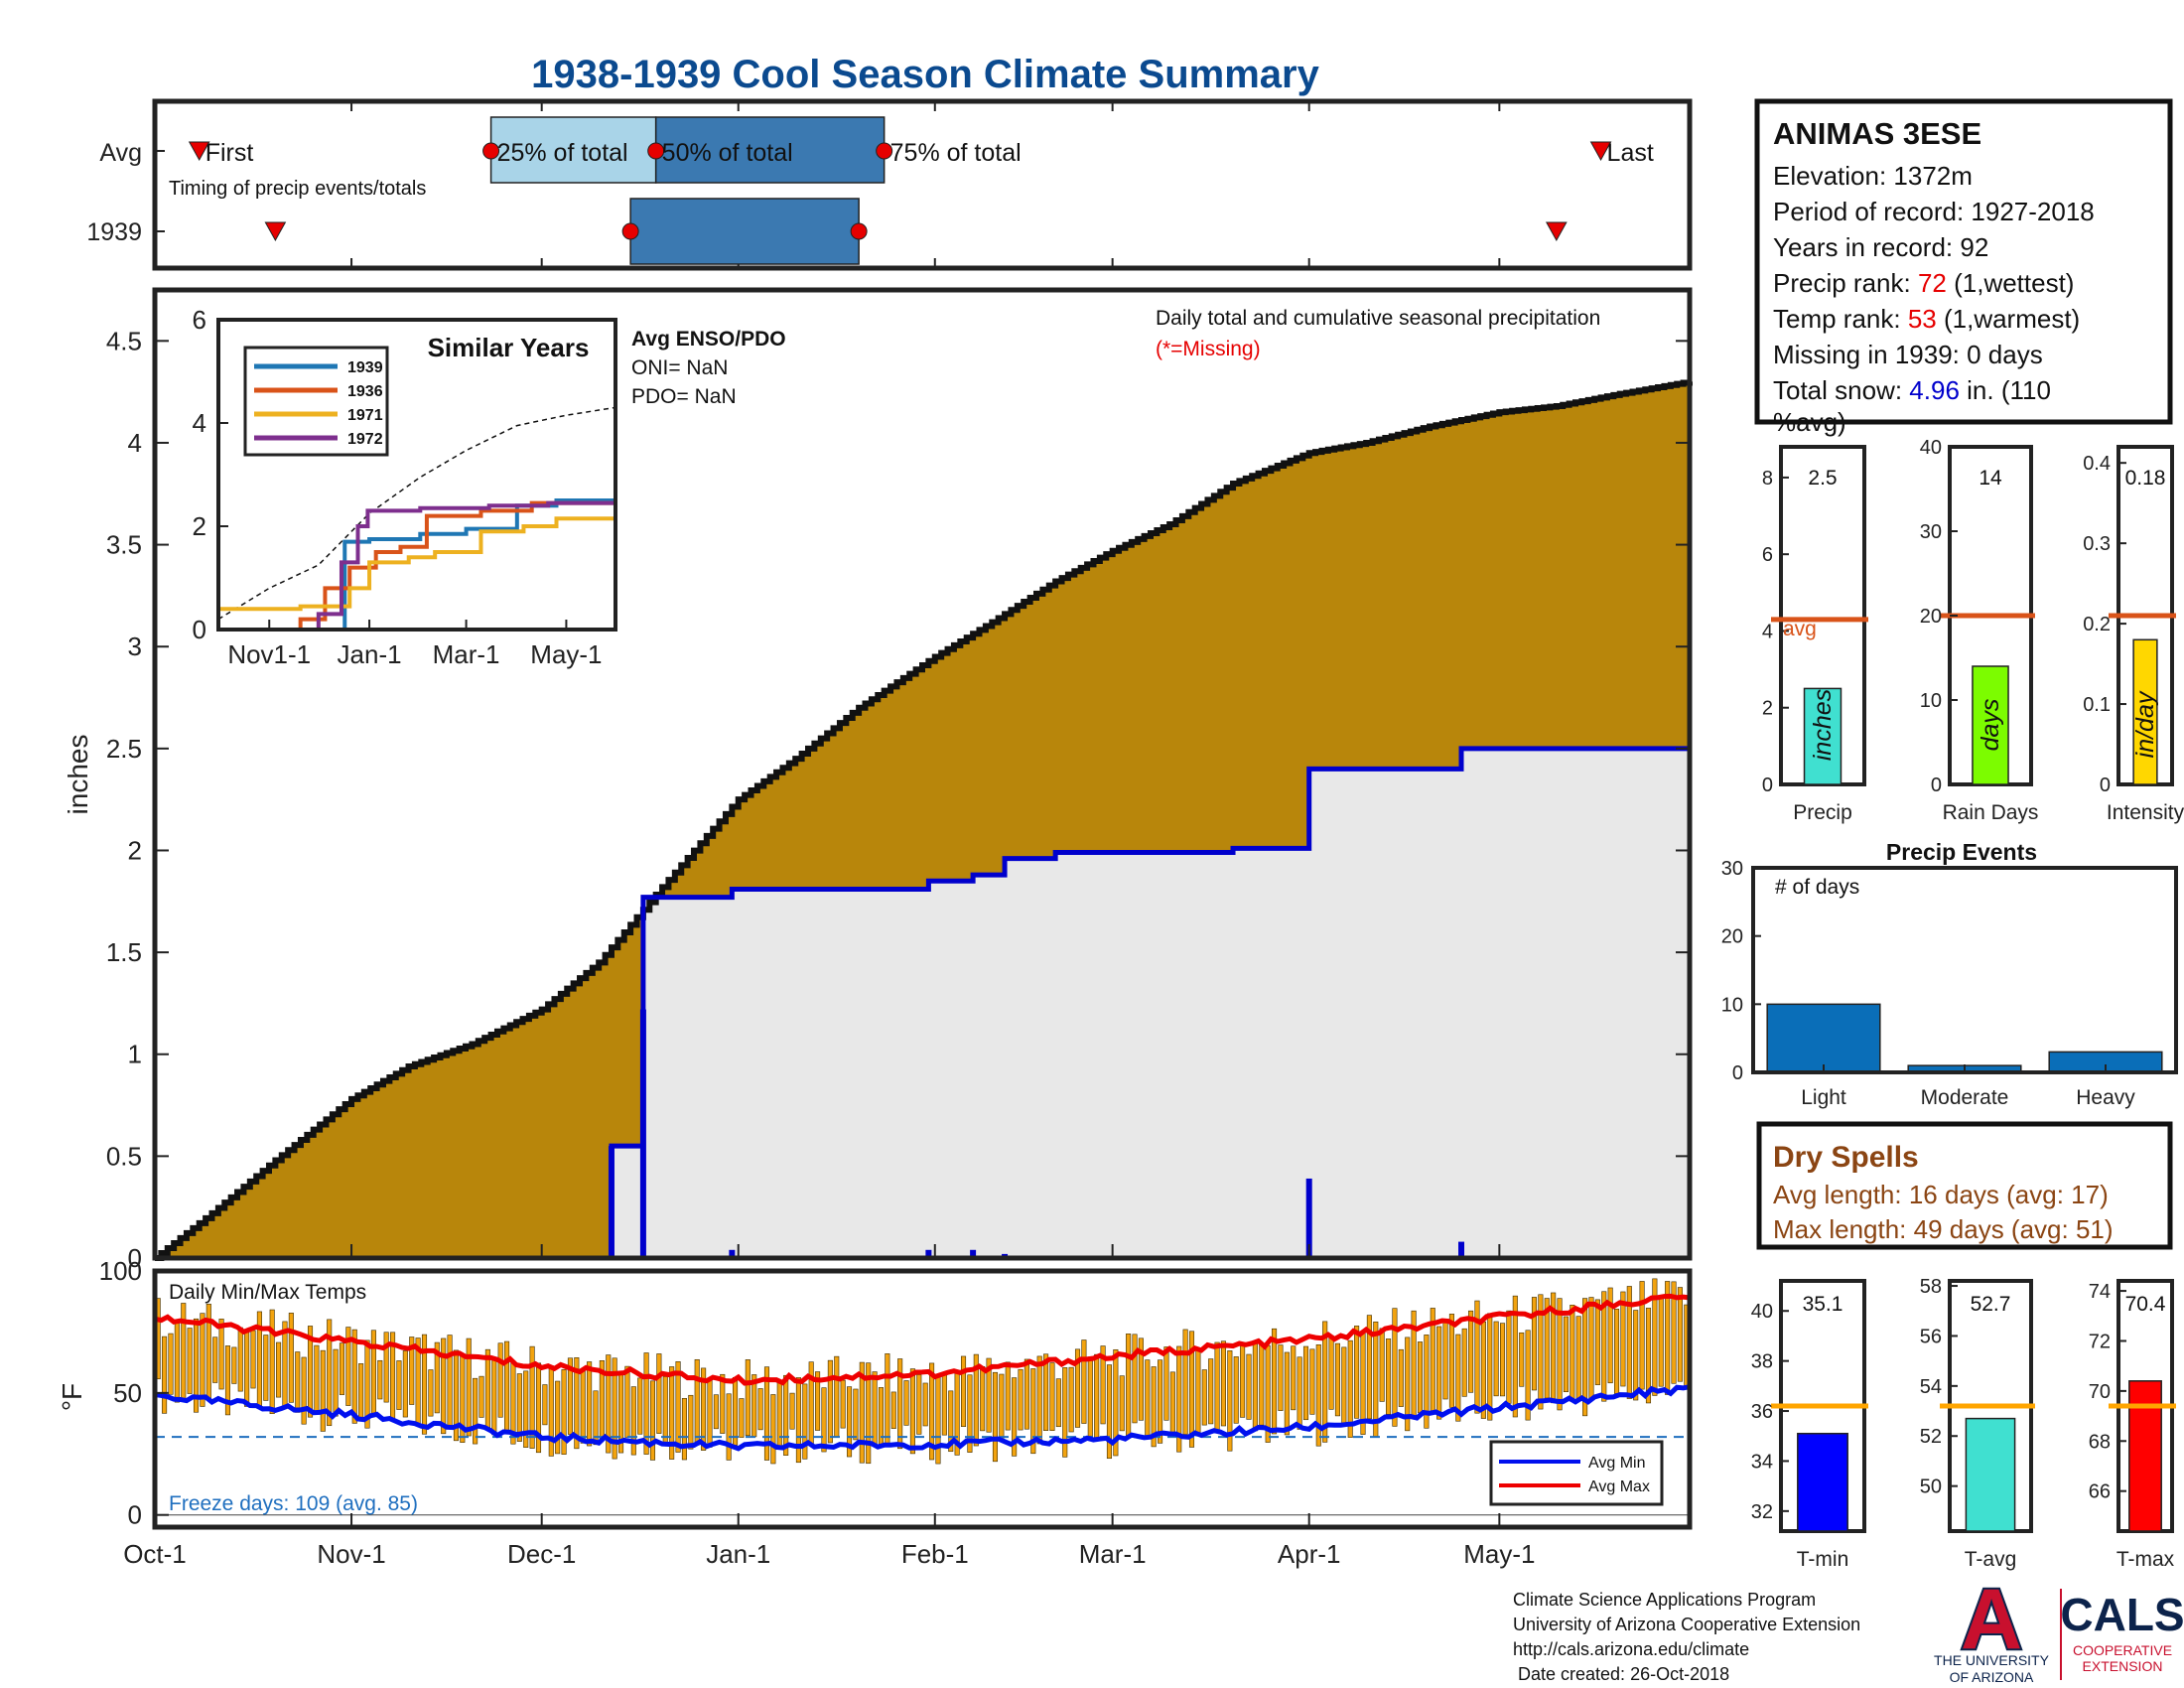 The width and height of the screenshot is (2184, 1688). I want to click on avg-min-line, so click(922, 1418).